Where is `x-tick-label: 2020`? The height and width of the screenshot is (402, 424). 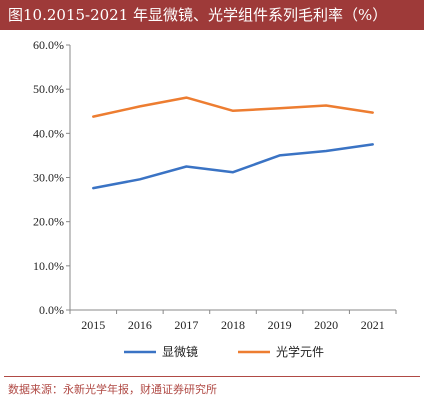 x-tick-label: 2020 is located at coordinates (326, 325).